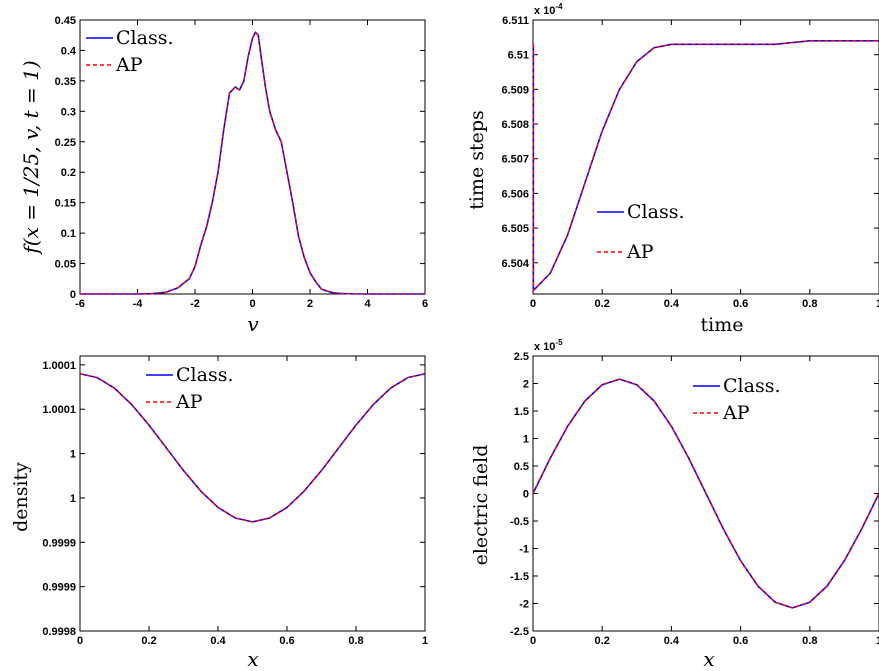 The width and height of the screenshot is (879, 671). I want to click on y-tick-label: -2.5, so click(519, 632).